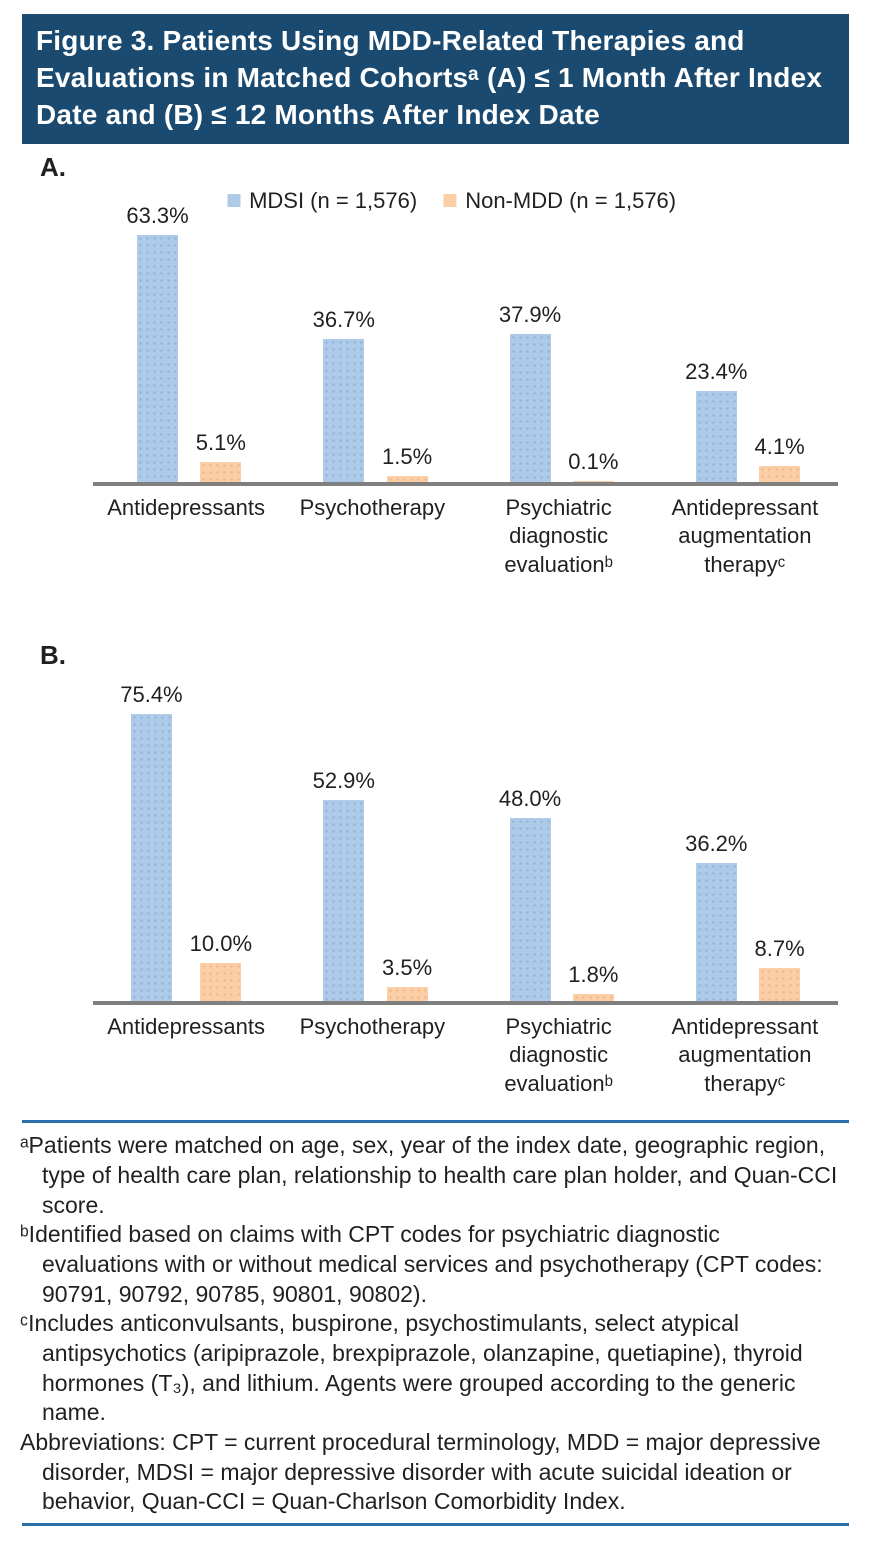 The height and width of the screenshot is (1550, 871). I want to click on mdsi-bar-column: 36.7%, so click(344, 394).